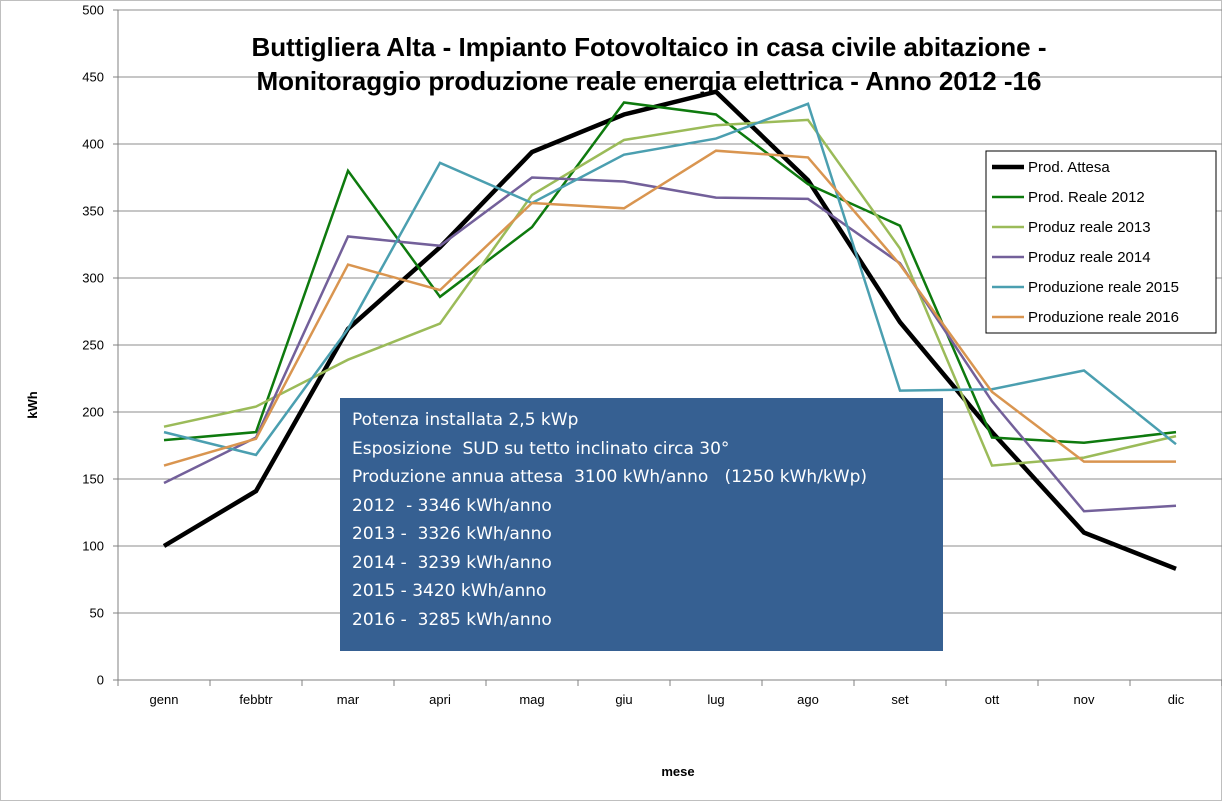 The image size is (1222, 802). I want to click on x-tick-label: dic, so click(1176, 699).